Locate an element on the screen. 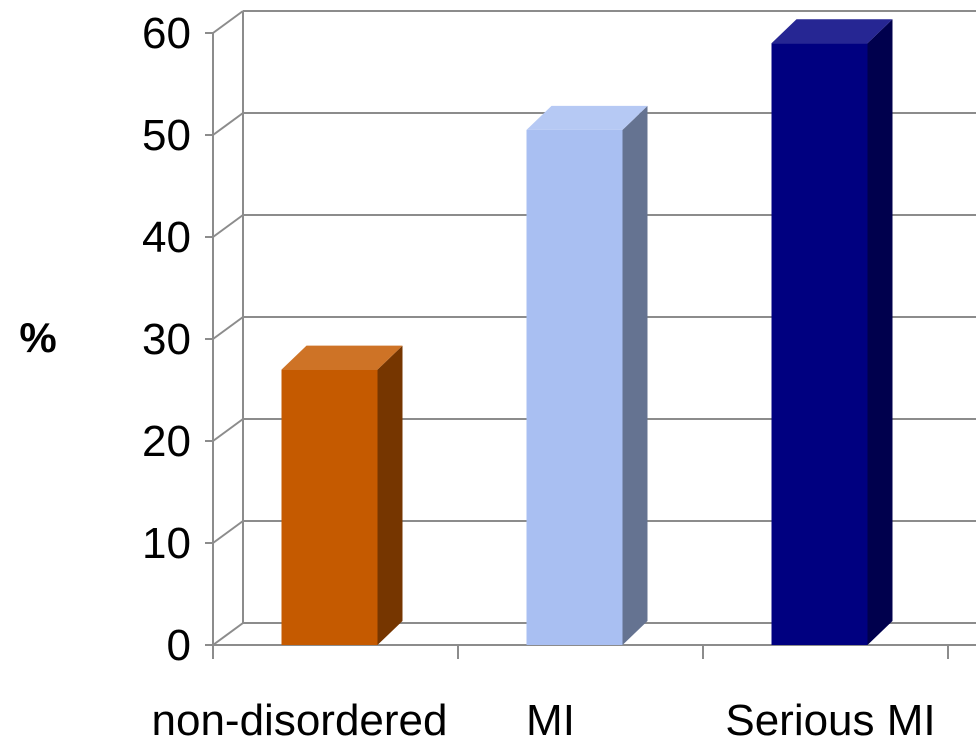 Image resolution: width=976 pixels, height=747 pixels. x-category-label: non-disordered is located at coordinates (300, 720).